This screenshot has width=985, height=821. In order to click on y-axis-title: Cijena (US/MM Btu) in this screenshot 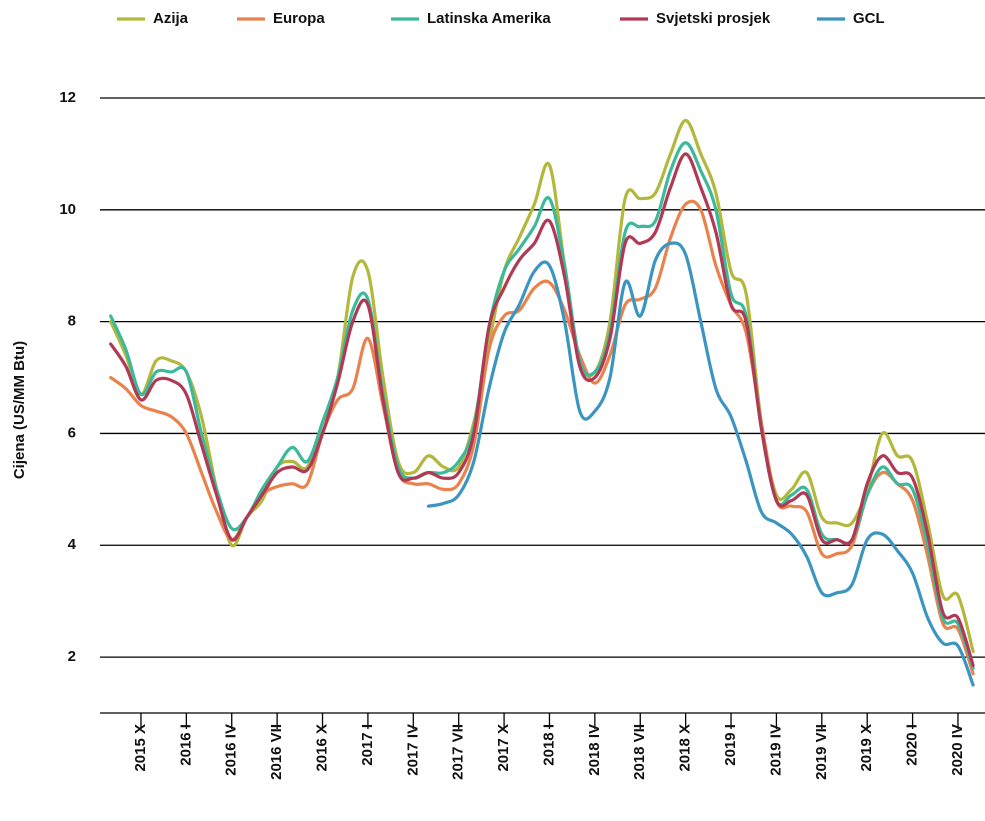, I will do `click(19, 410)`.